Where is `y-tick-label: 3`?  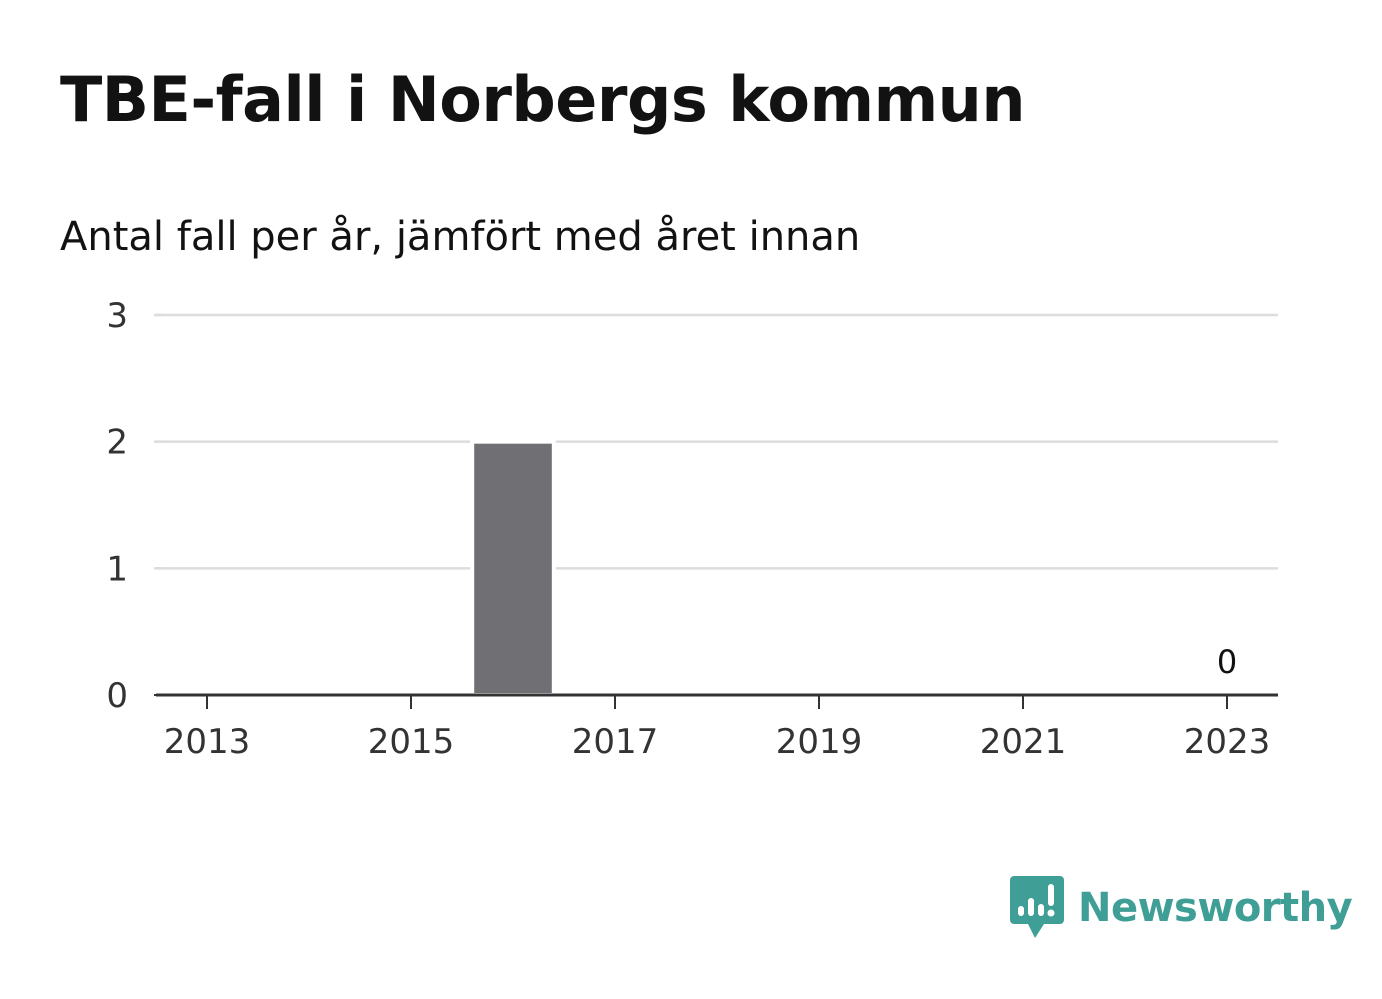 y-tick-label: 3 is located at coordinates (117, 316).